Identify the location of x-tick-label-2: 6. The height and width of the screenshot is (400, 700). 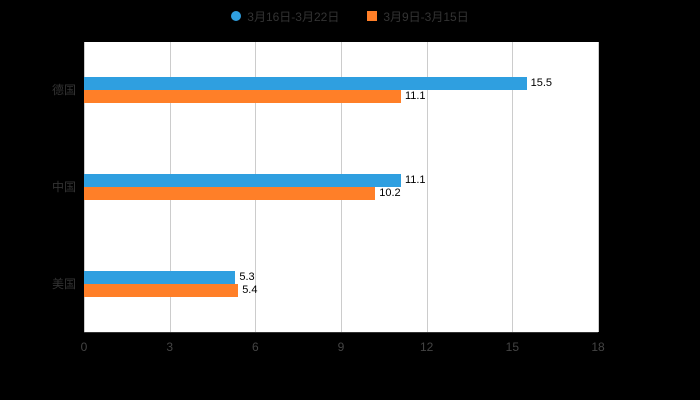
(255, 347).